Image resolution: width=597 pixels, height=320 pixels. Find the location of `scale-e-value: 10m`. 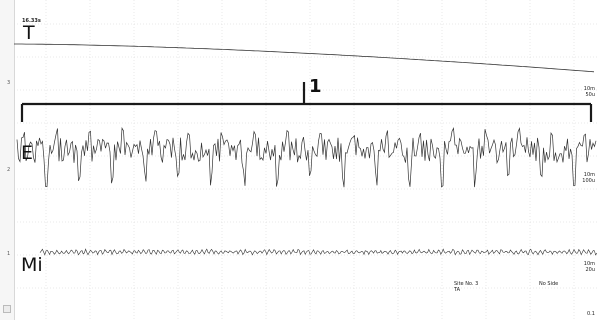

scale-e-value: 10m is located at coordinates (589, 175).